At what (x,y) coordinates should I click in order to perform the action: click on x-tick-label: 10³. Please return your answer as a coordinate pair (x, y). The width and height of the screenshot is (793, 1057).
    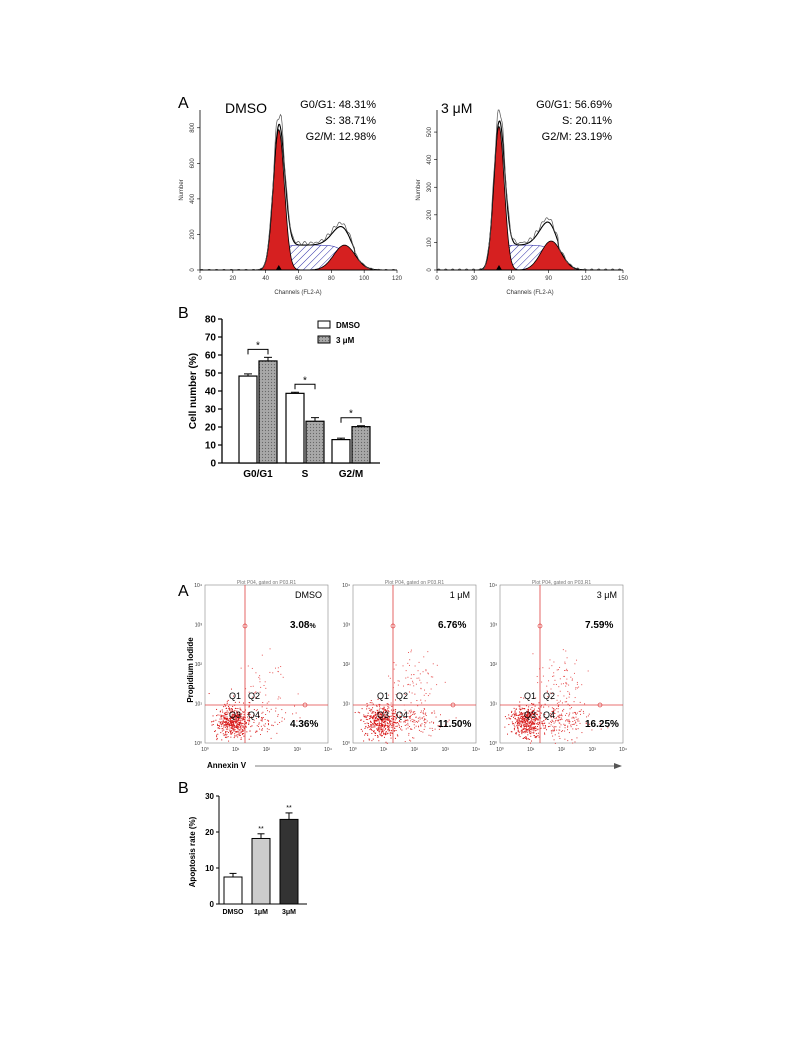
    Looking at the image, I should click on (298, 750).